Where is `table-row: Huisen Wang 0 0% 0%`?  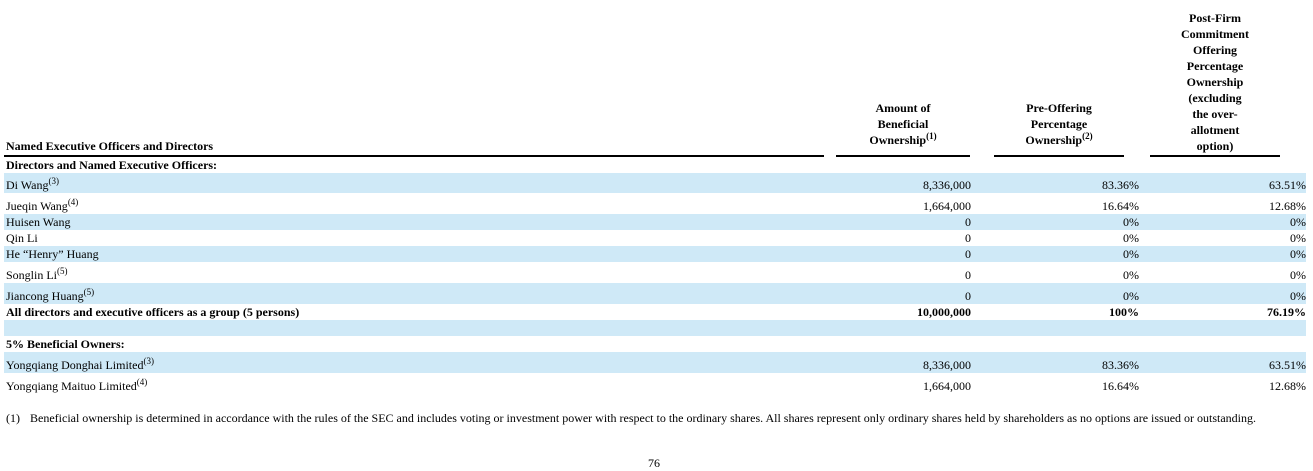
table-row: Huisen Wang 0 0% 0% is located at coordinates (655, 222).